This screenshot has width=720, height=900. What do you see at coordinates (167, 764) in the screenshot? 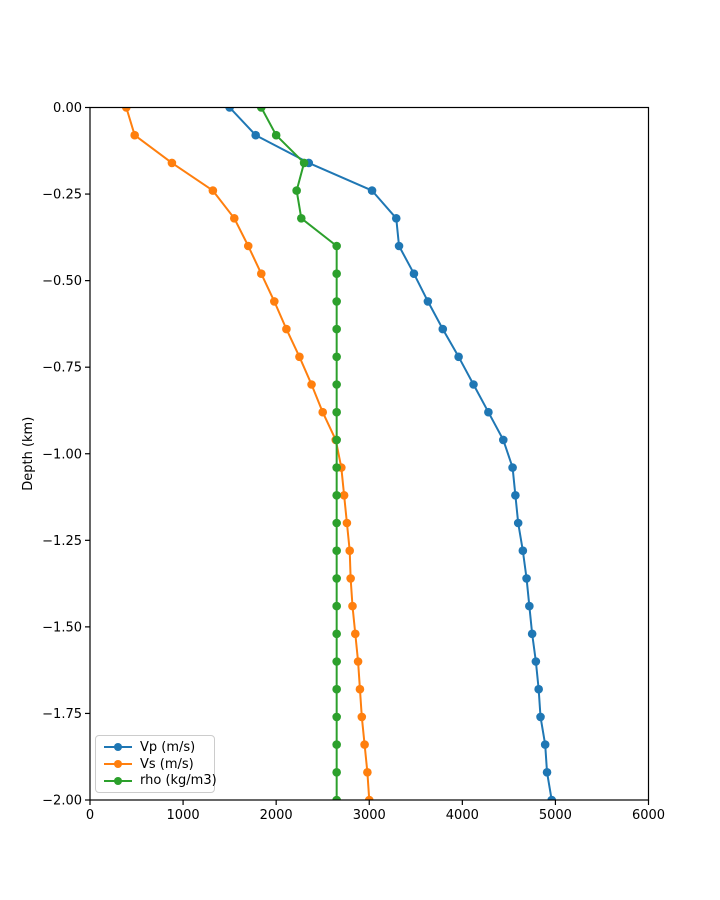
I see `legend-label-vs: Vs (m/s)` at bounding box center [167, 764].